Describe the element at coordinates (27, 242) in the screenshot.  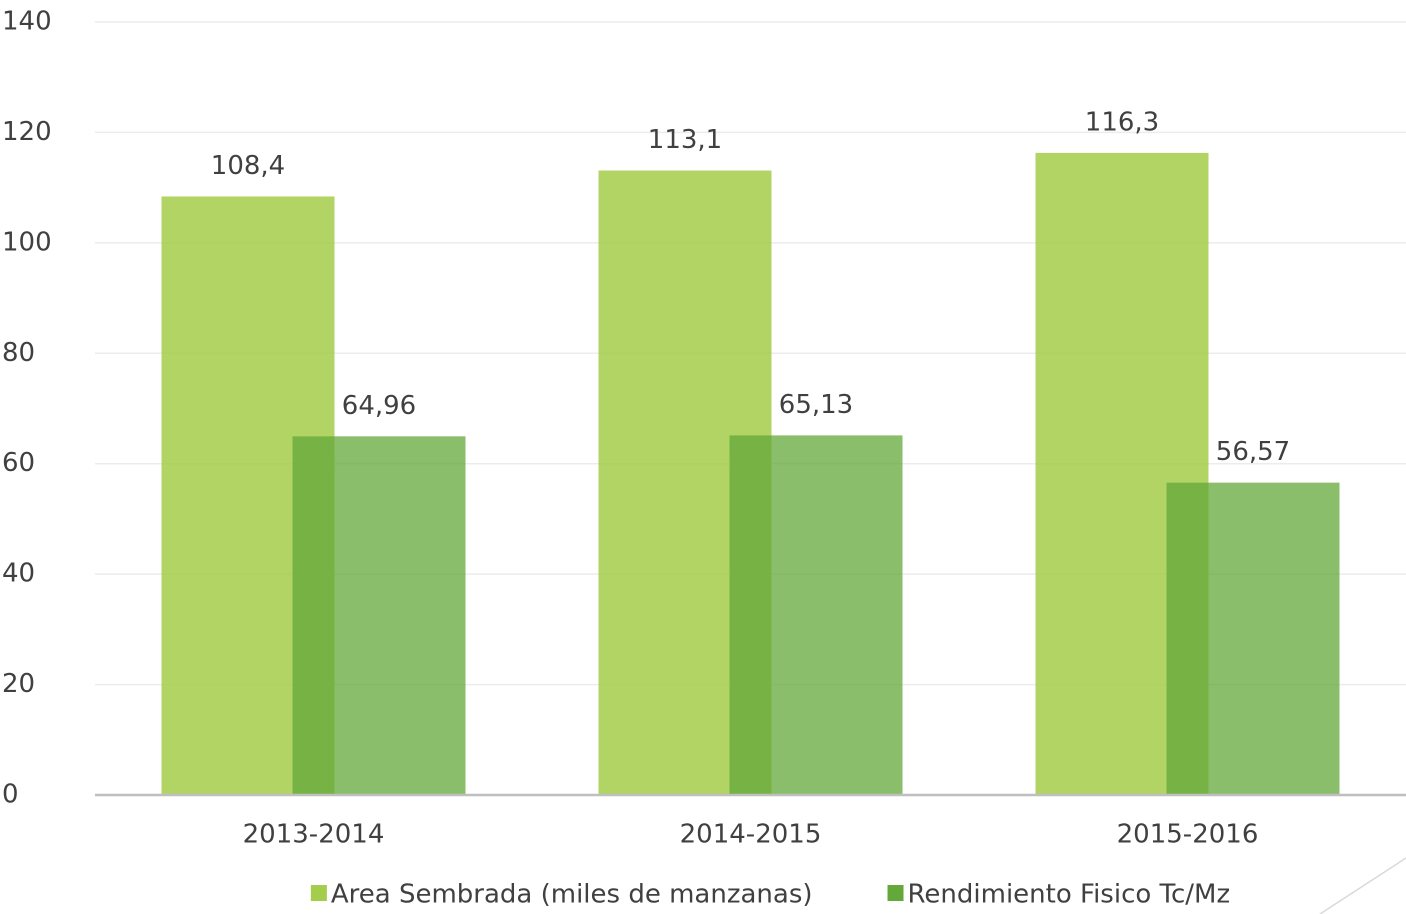
I see `y-tick-label: 100` at that location.